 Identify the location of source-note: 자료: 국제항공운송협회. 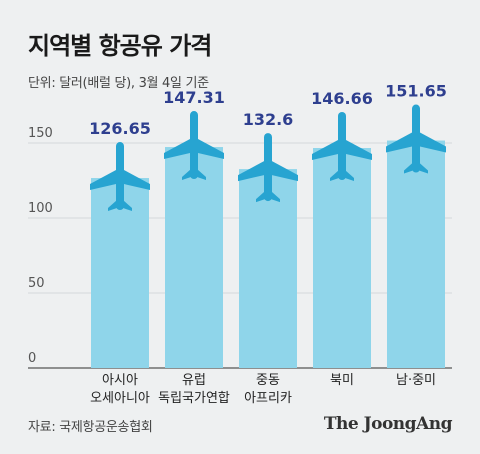
(90, 427).